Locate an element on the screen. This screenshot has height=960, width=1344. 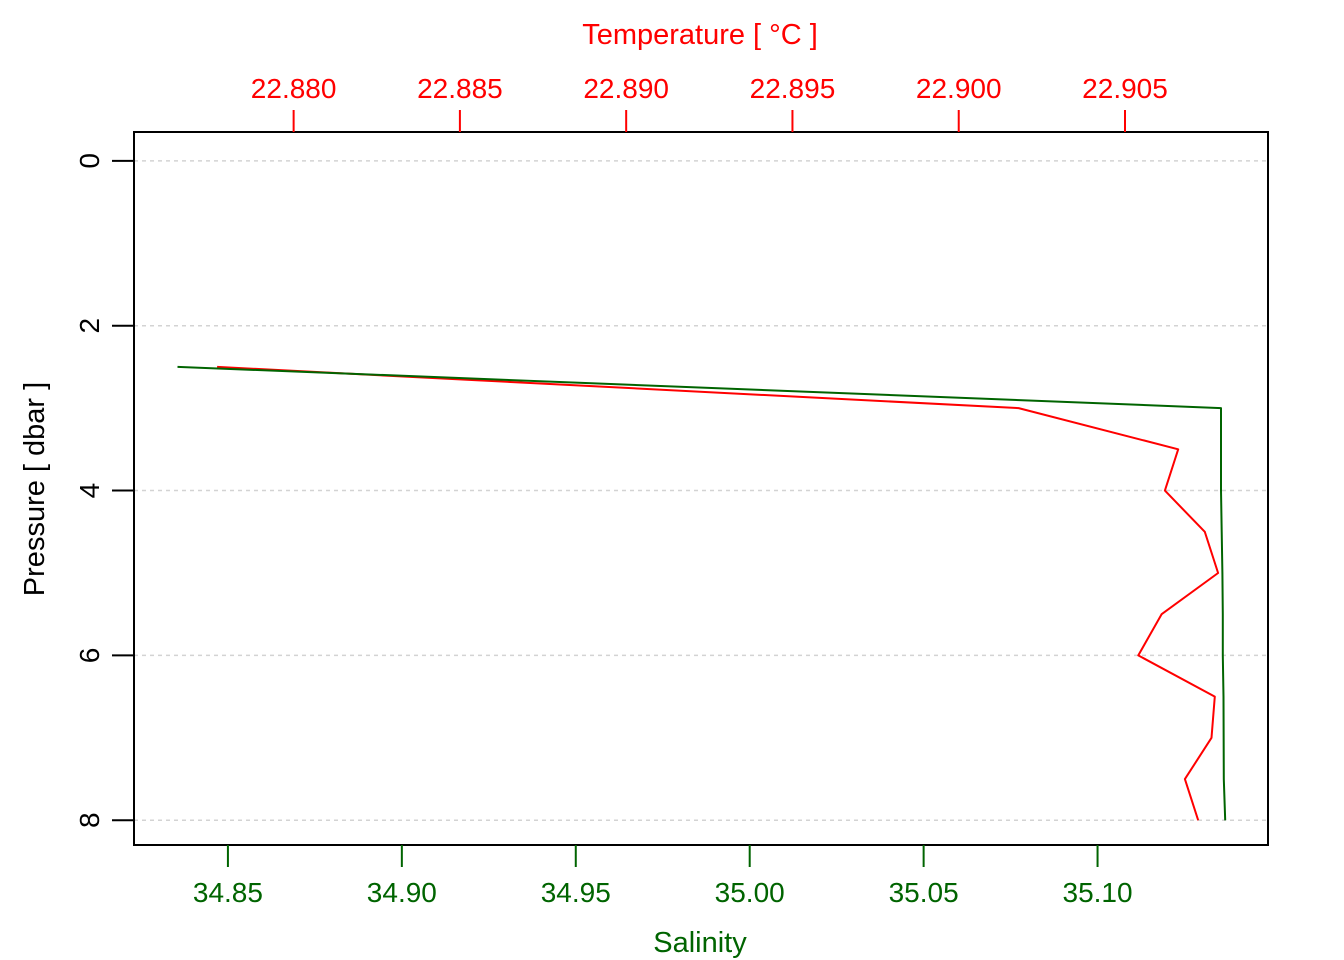
bottom-tick-label: 34.85 is located at coordinates (228, 892).